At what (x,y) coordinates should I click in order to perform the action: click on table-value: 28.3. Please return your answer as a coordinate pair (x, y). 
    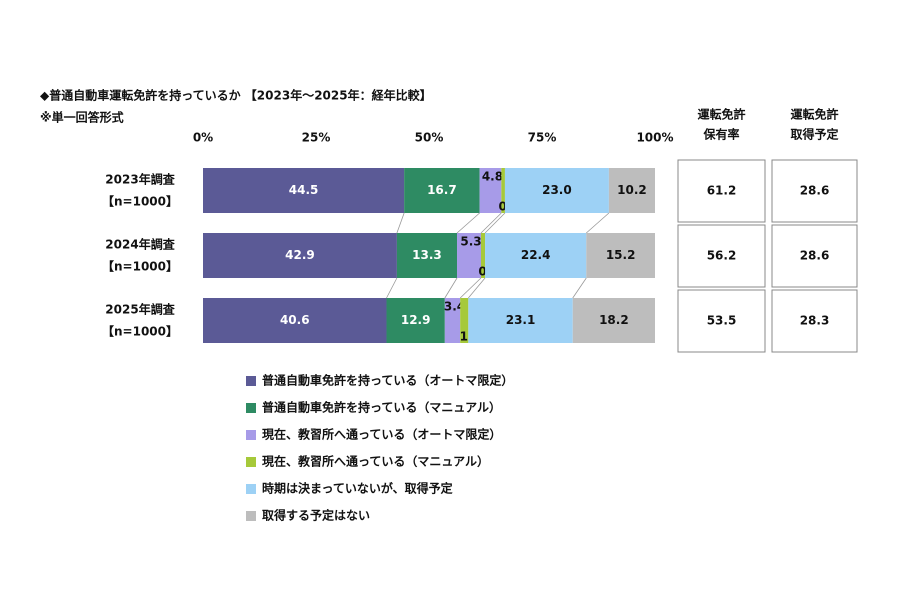
    Looking at the image, I should click on (815, 321).